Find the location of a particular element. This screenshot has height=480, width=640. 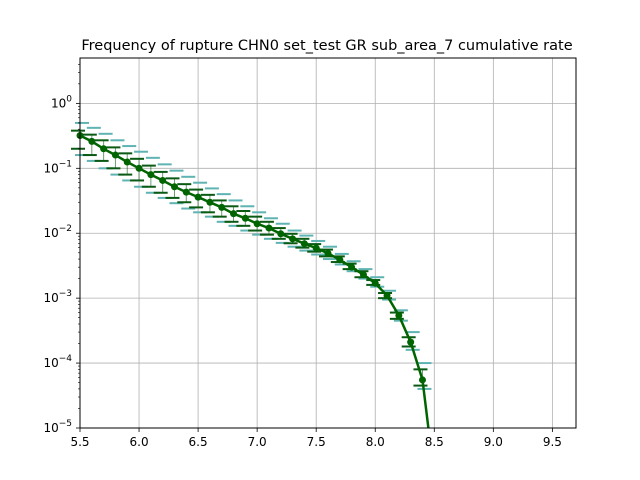

y-tick-label: 10⁻² is located at coordinates (57, 232).